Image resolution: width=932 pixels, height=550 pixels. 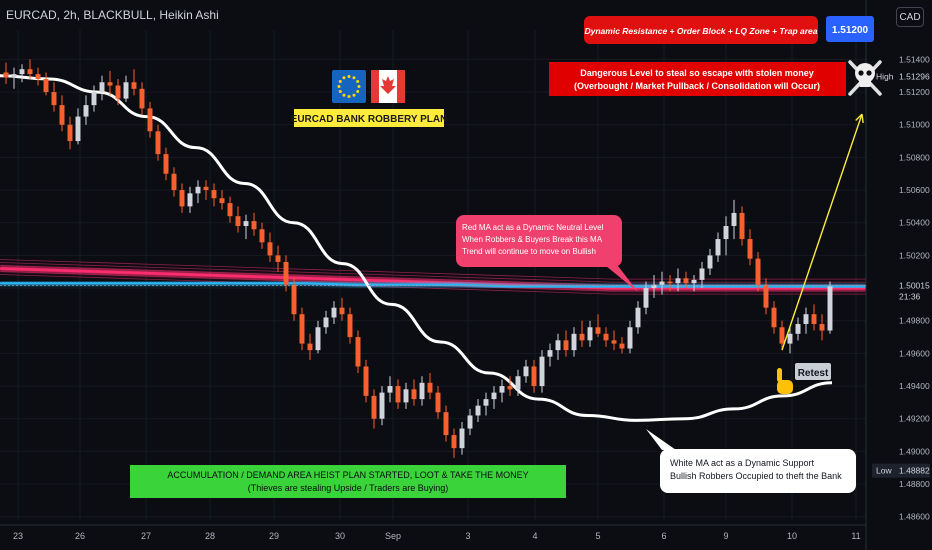 What do you see at coordinates (910, 17) in the screenshot?
I see `currency-button: CAD` at bounding box center [910, 17].